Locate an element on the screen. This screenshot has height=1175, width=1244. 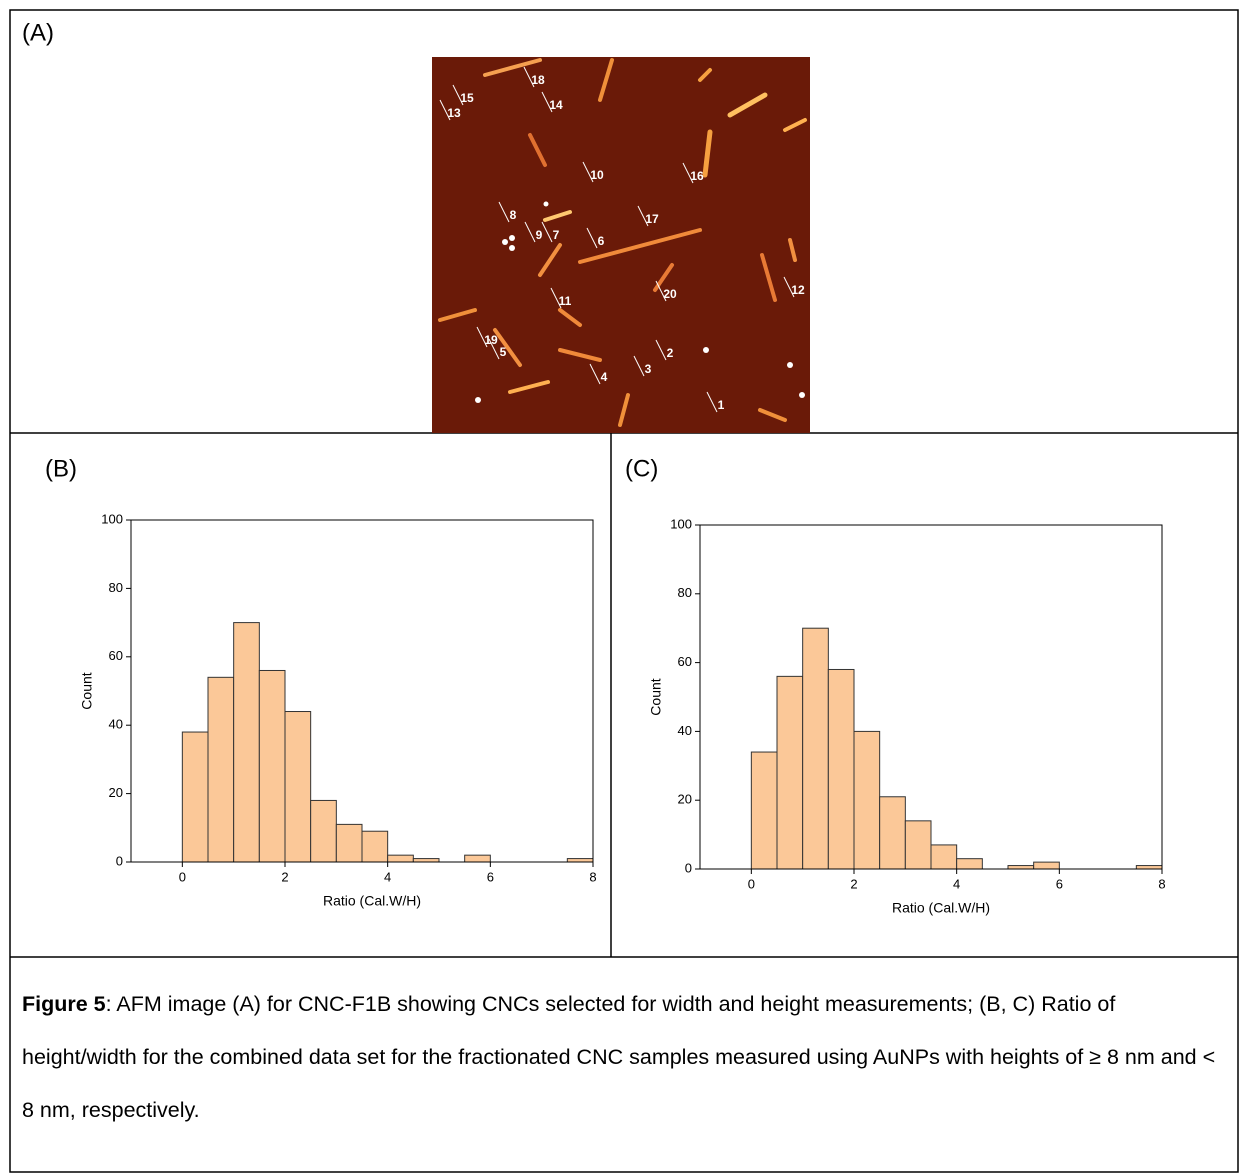
image-label: 19 is located at coordinates (491, 340).